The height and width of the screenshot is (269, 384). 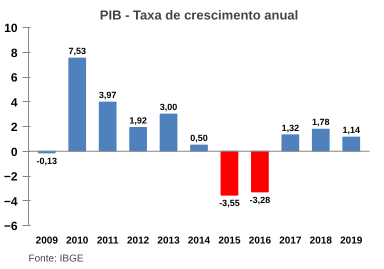 I want to click on y-tick-label: 8, so click(x=14, y=53).